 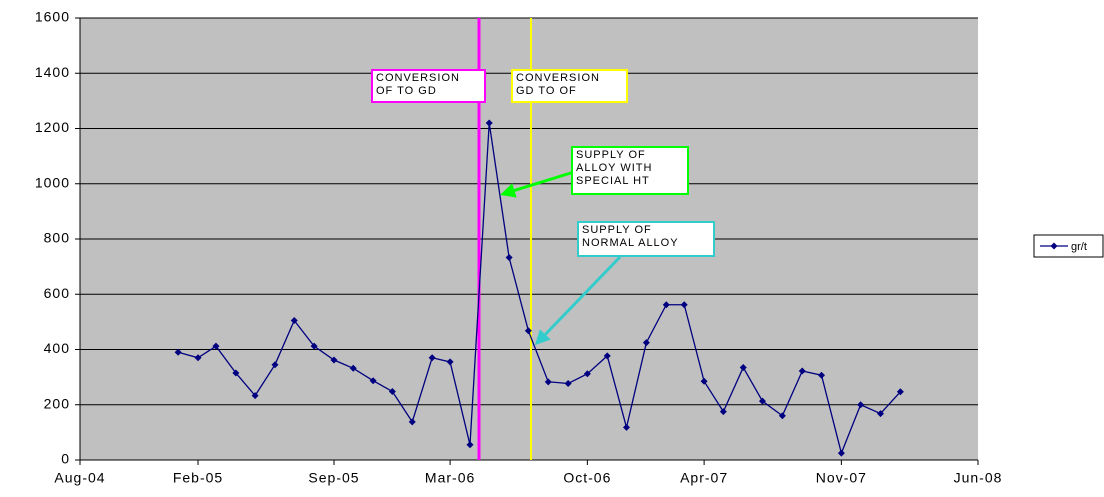 I want to click on y-tick-label: 1600, so click(x=52, y=17).